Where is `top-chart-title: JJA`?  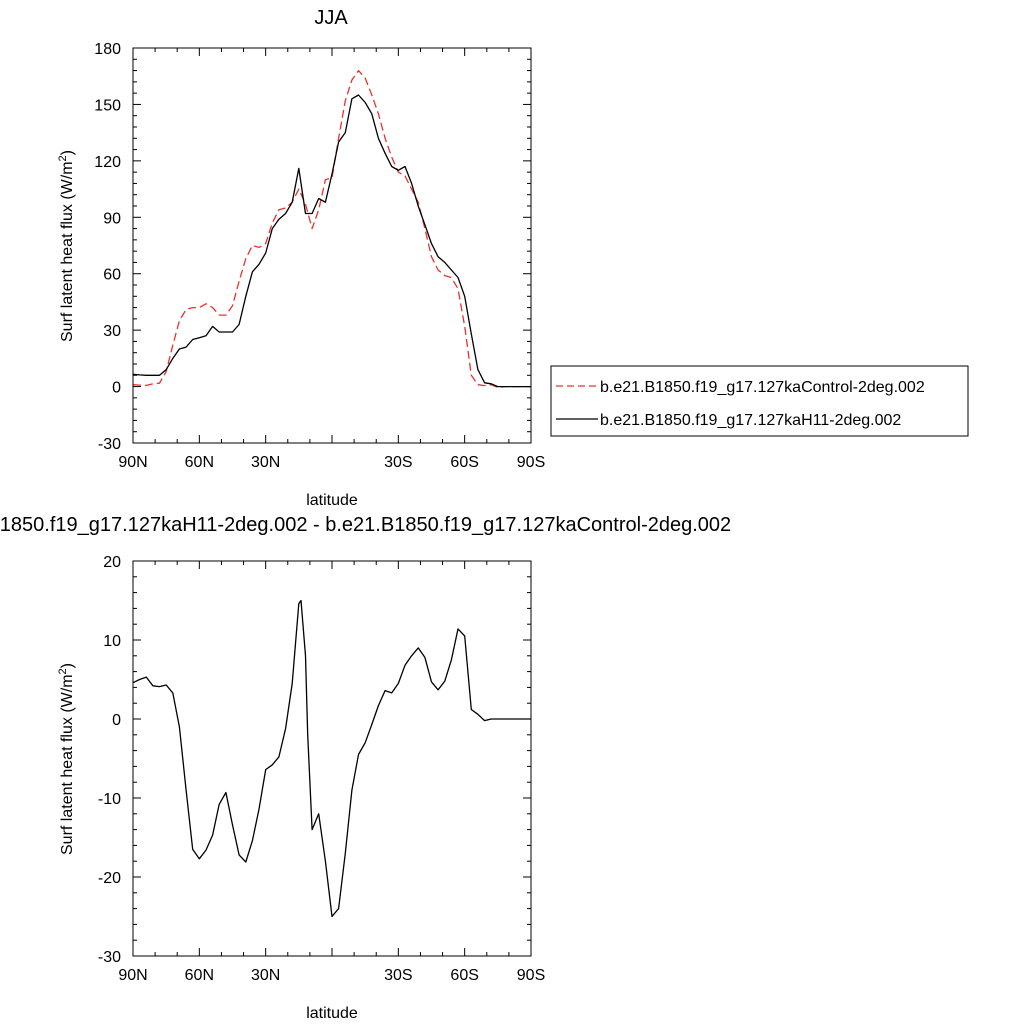 top-chart-title: JJA is located at coordinates (331, 18).